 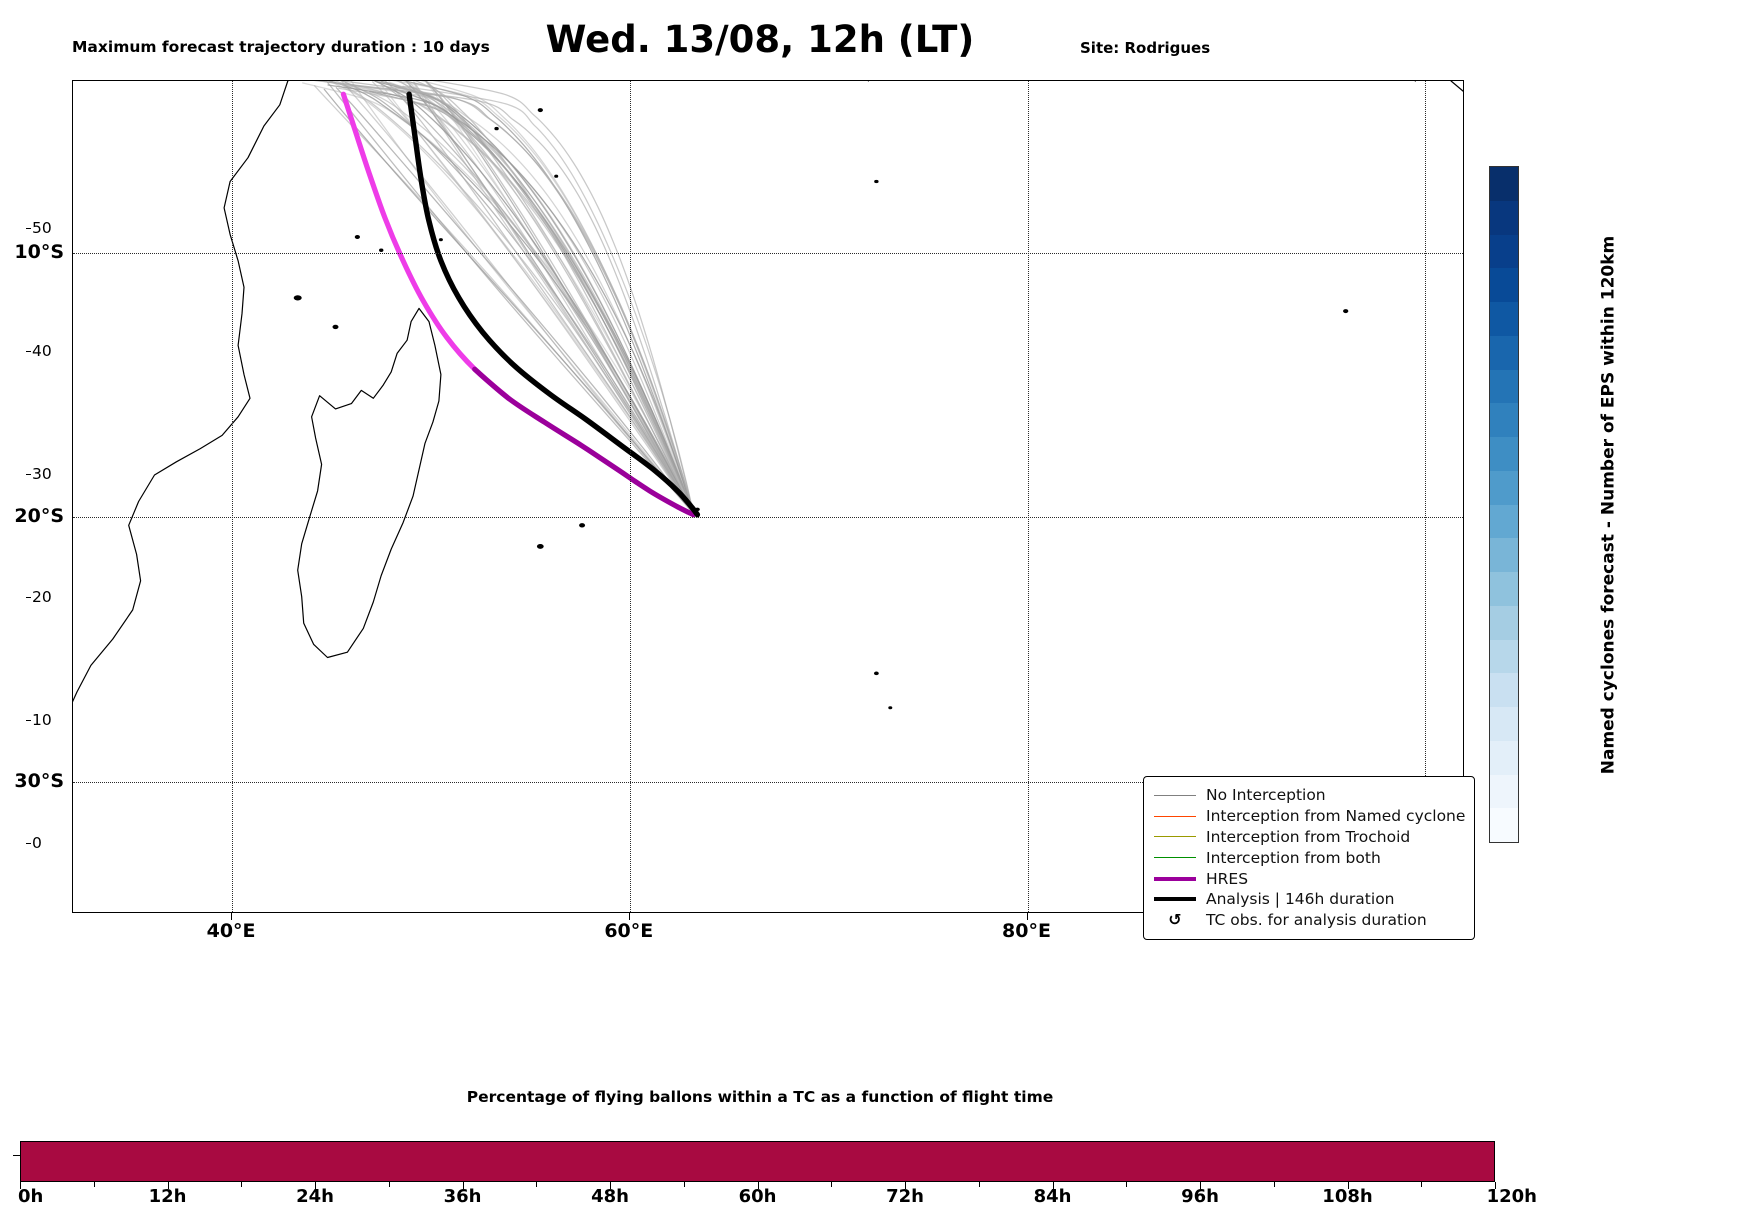 I want to click on legend-label-5: Analysis | 146h duration, so click(x=1300, y=899).